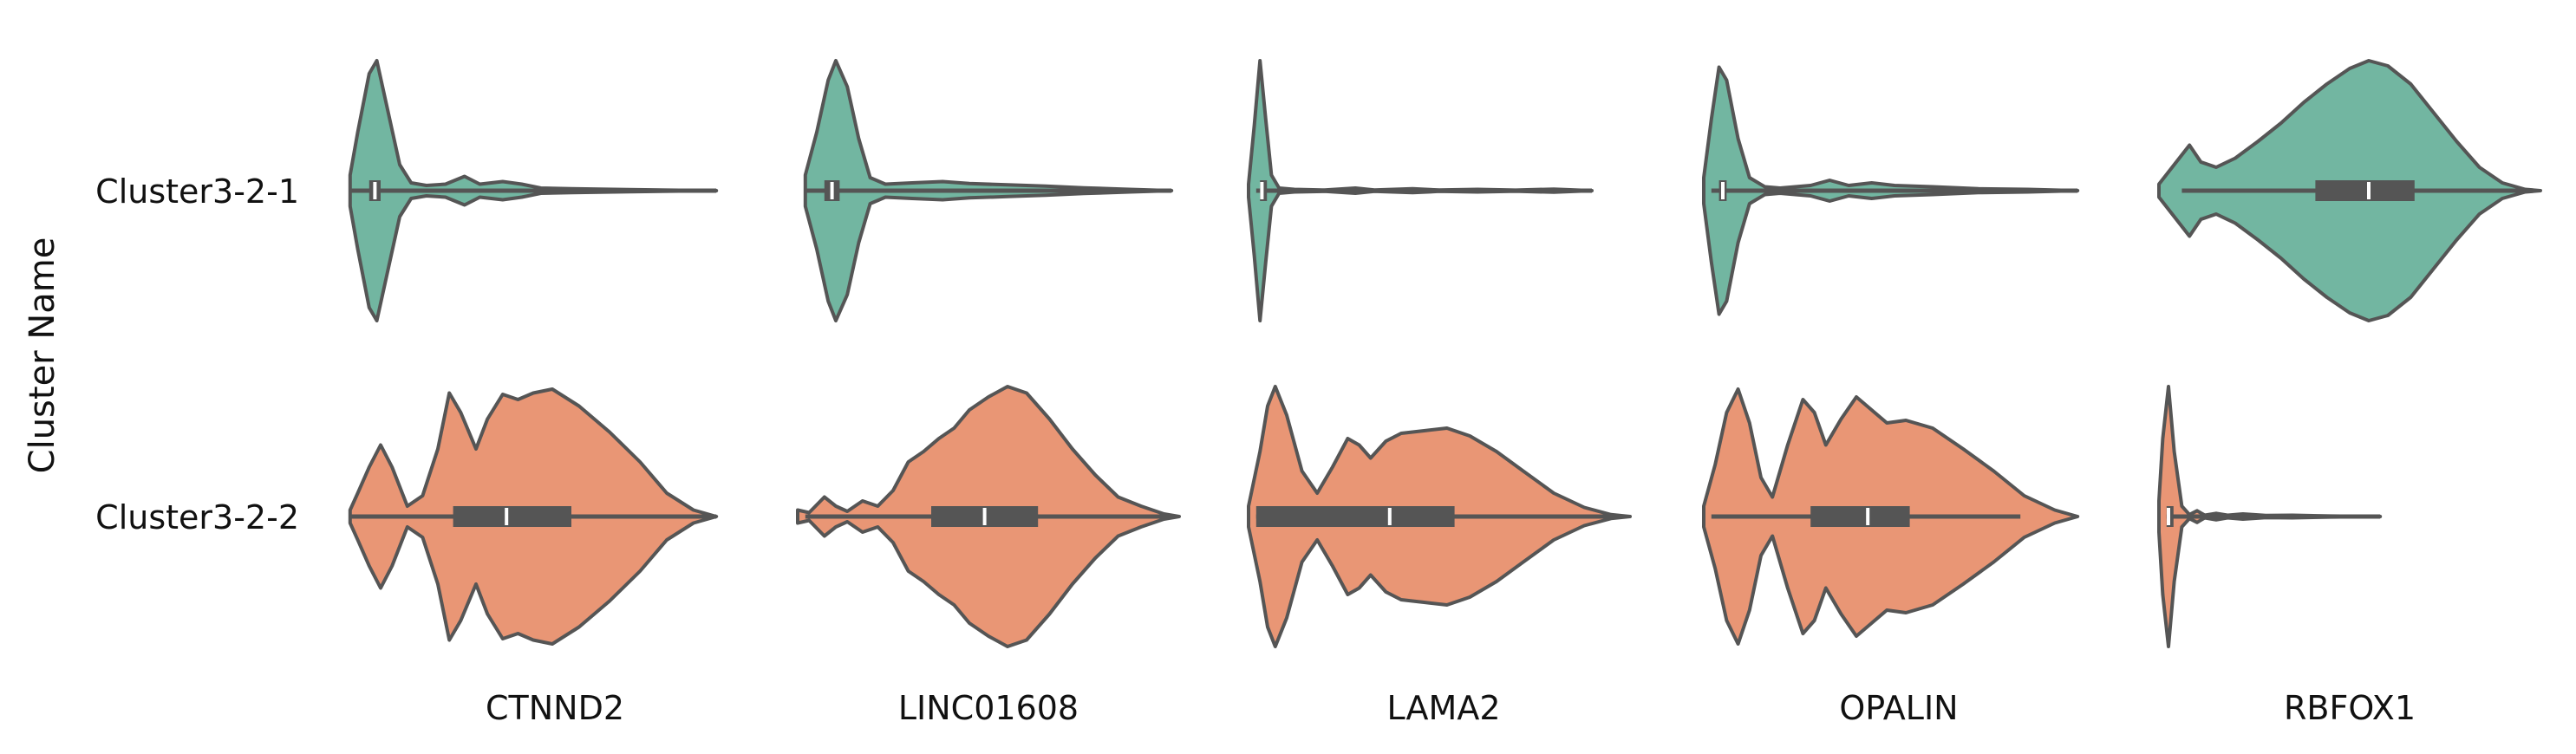 The width and height of the screenshot is (2576, 754). I want to click on gene-label-ctnnd2: CTNND2, so click(555, 708).